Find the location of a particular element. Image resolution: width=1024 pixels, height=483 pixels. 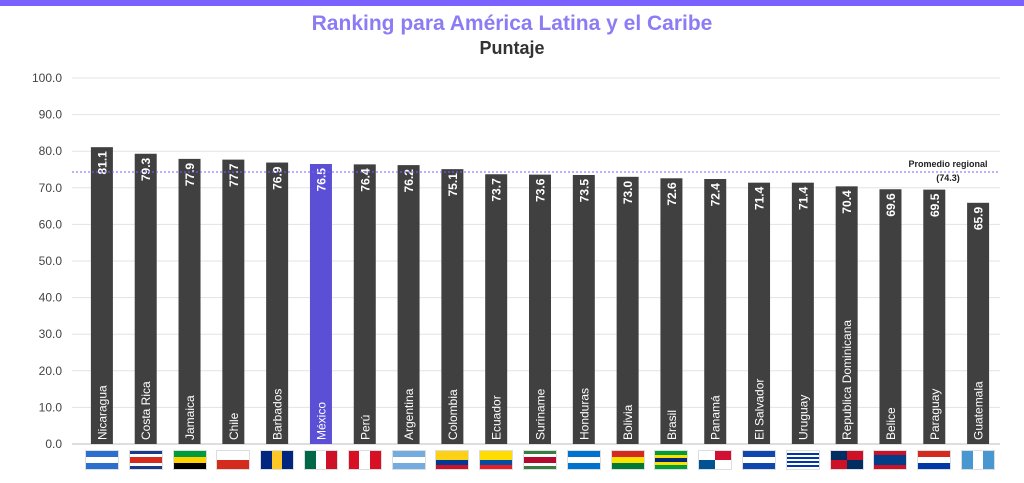

barbados-flag-icon is located at coordinates (277, 460).